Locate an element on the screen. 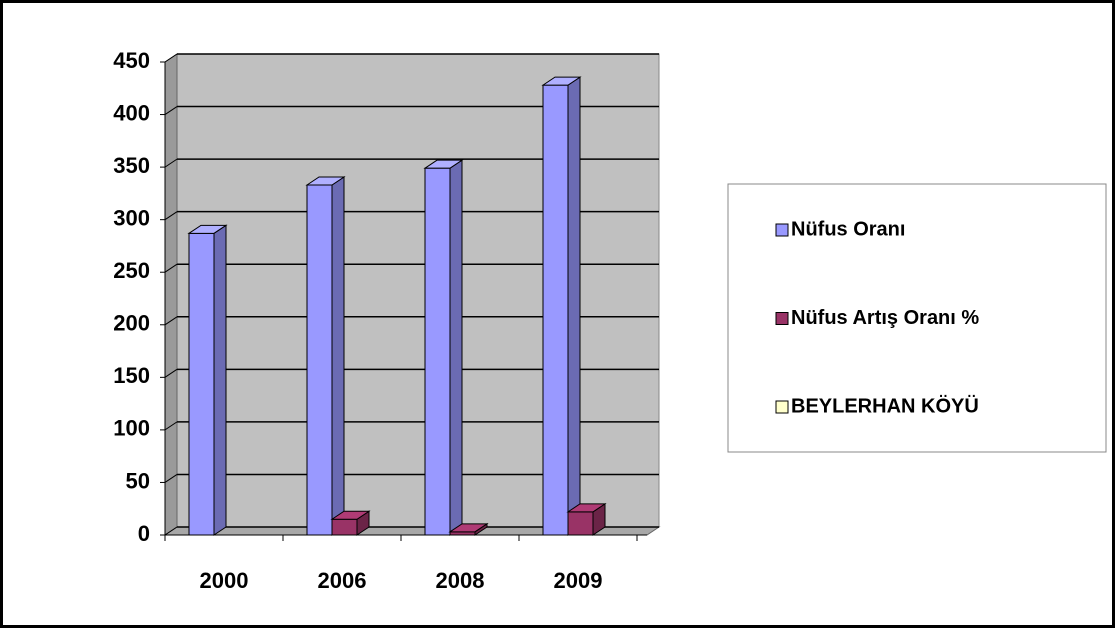 The height and width of the screenshot is (633, 1115). y-tick-label: 200 is located at coordinates (131, 323).